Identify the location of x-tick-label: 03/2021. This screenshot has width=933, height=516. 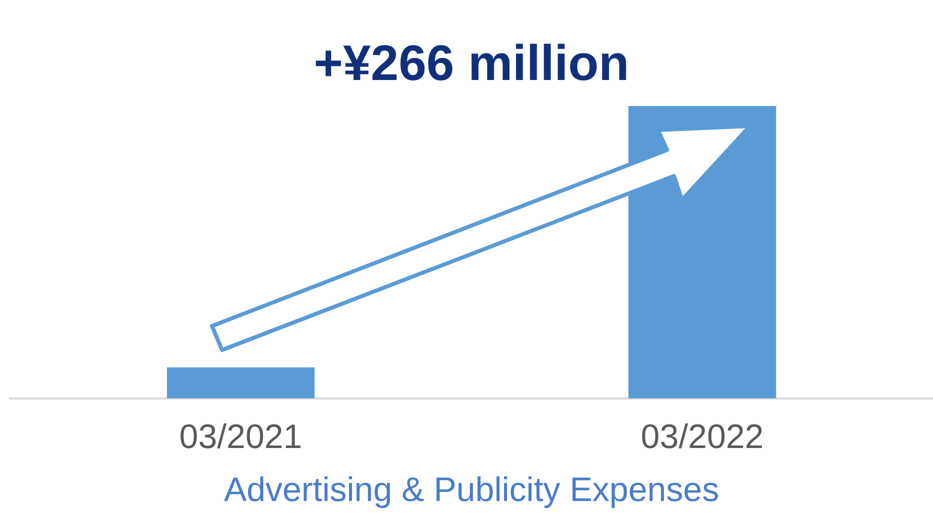
(240, 437).